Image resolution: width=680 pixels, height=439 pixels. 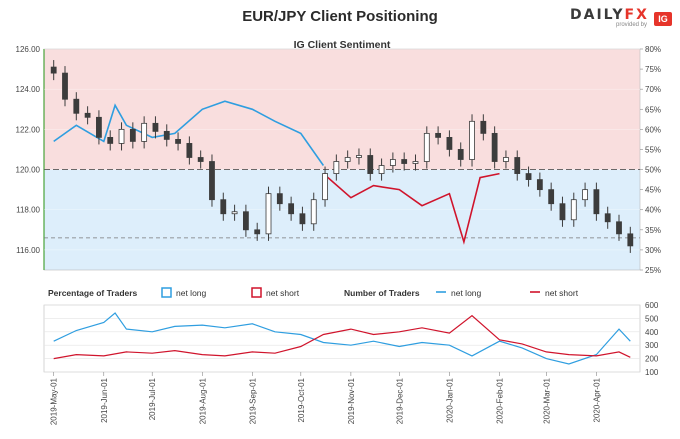 I want to click on count-tick-label: 600, so click(x=652, y=305).